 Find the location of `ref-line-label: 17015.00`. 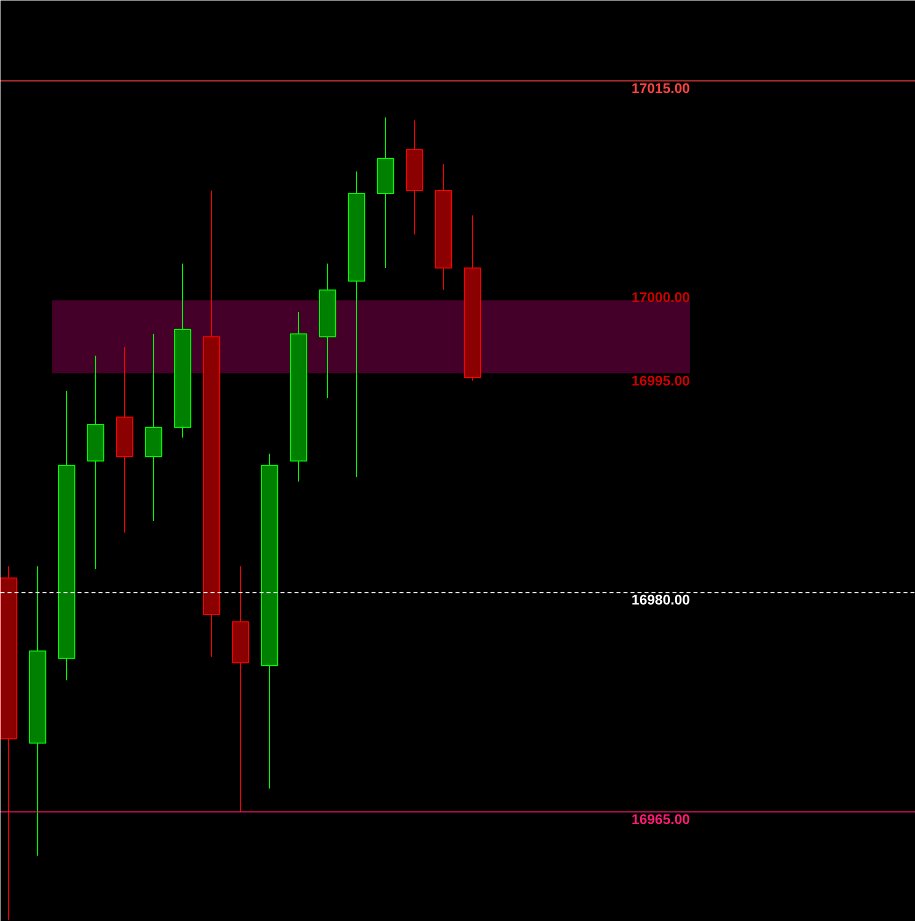

ref-line-label: 17015.00 is located at coordinates (661, 88).